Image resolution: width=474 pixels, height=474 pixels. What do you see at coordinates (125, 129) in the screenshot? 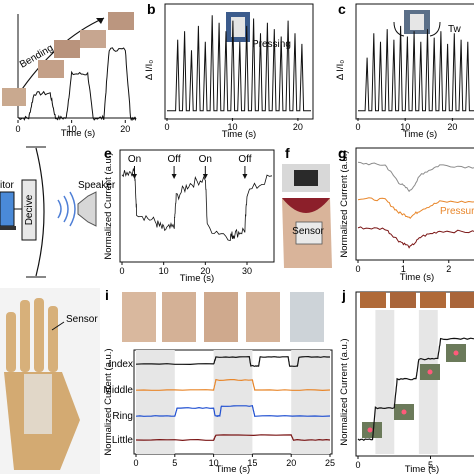
I see `panel-a-xtick-label: 20` at bounding box center [125, 129].